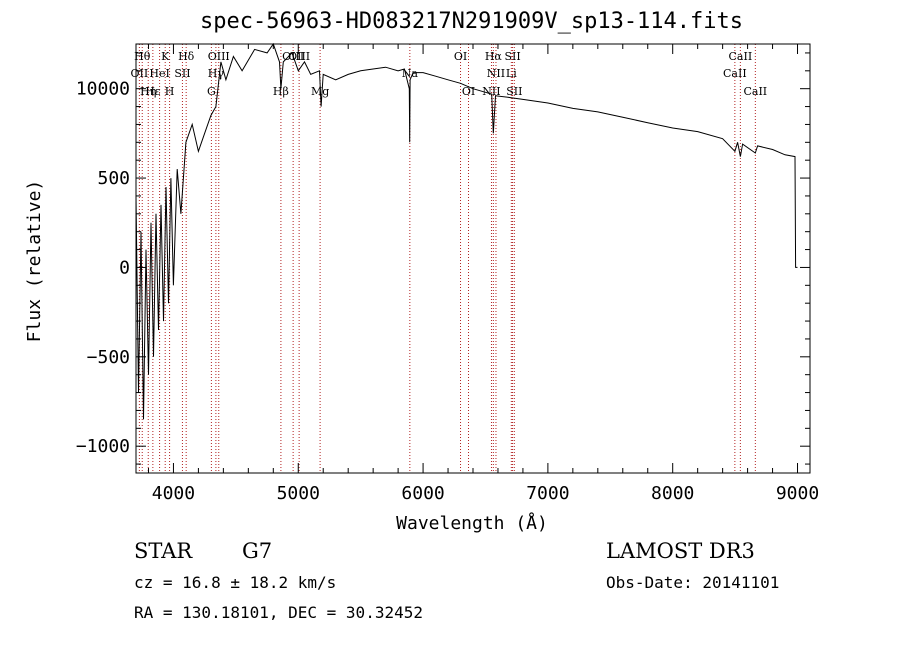  What do you see at coordinates (472, 523) in the screenshot?
I see `x-axis-label: Wavelength (Å)` at bounding box center [472, 523].